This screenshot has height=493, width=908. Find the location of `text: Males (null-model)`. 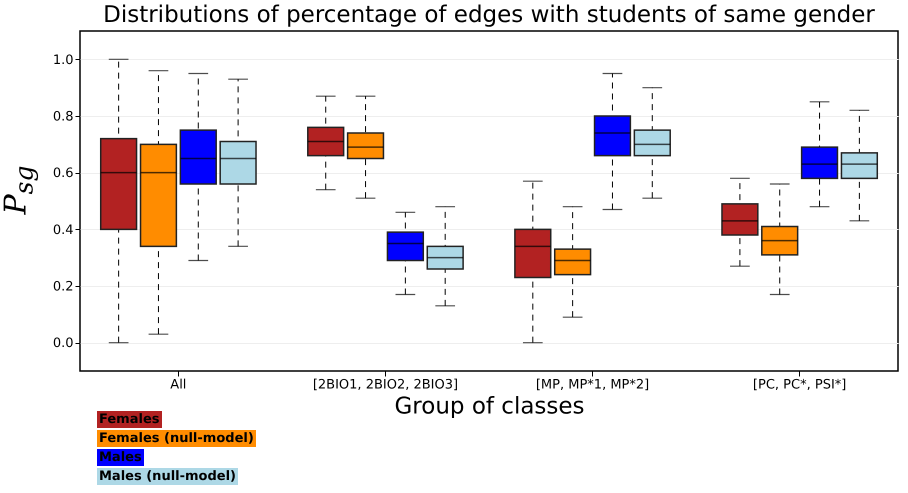

text: Males (null-model) is located at coordinates (167, 476).